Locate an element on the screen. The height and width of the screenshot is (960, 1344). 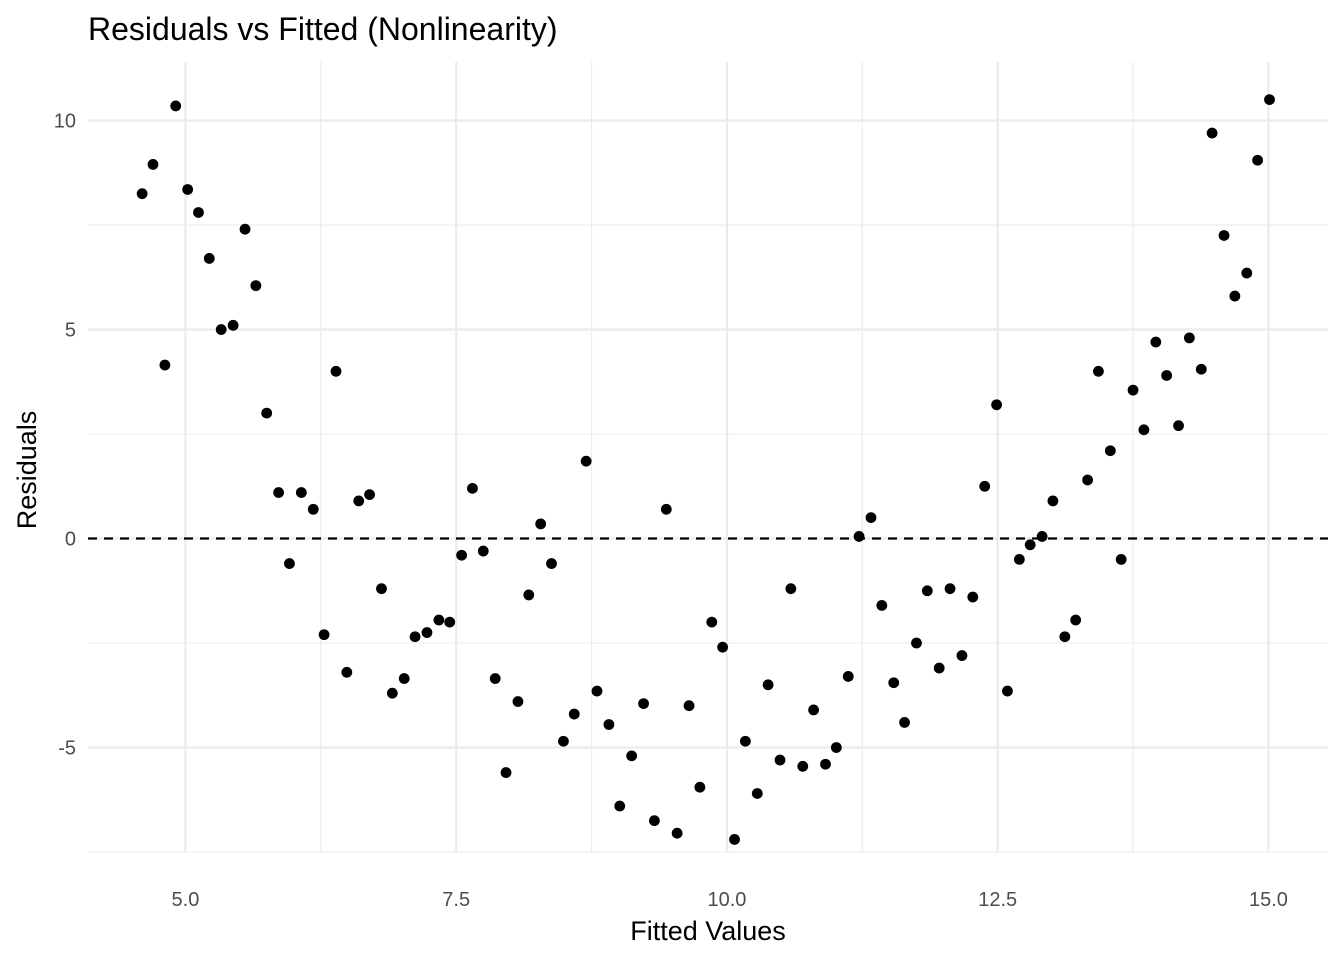
y-tick-label: 5 is located at coordinates (70, 331).